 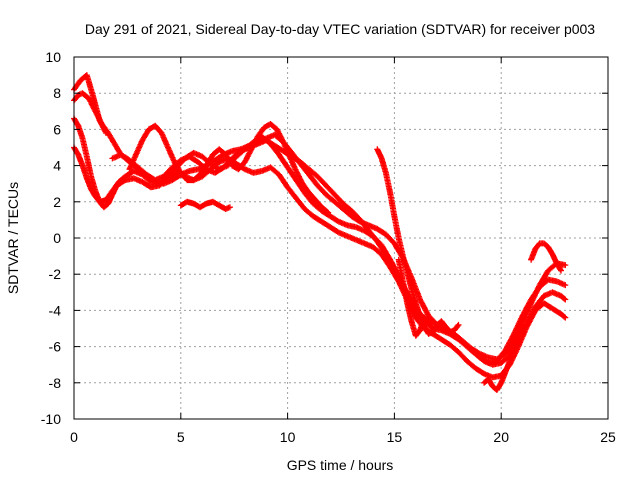 What do you see at coordinates (57, 93) in the screenshot?
I see `y-tick-label: 8` at bounding box center [57, 93].